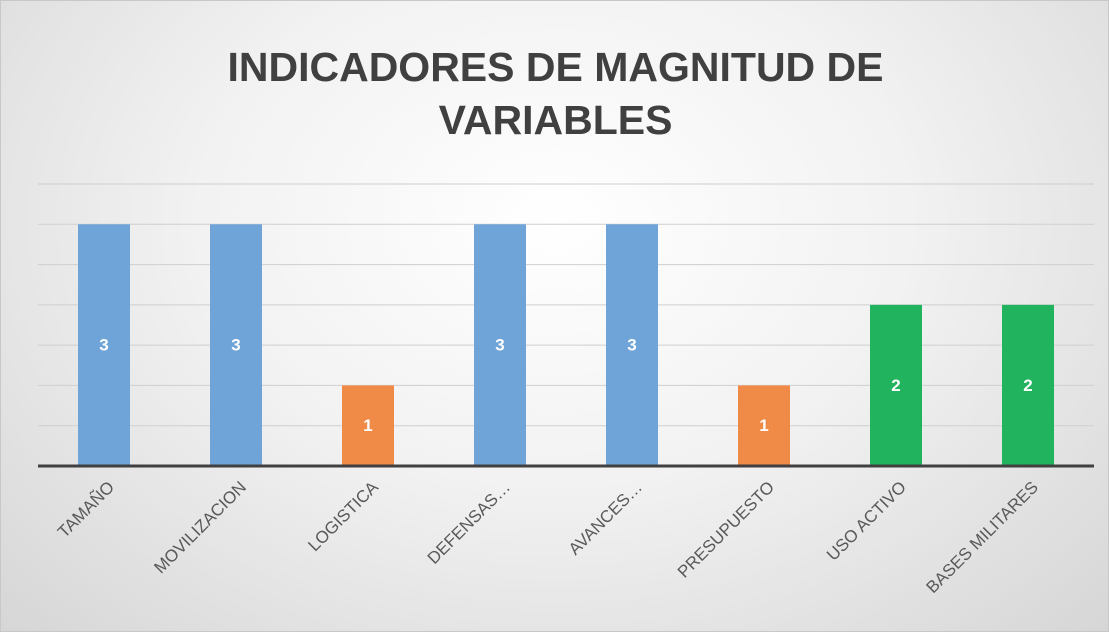 The image size is (1109, 632). What do you see at coordinates (982, 537) in the screenshot?
I see `x-tick-label: BASES MILITARES` at bounding box center [982, 537].